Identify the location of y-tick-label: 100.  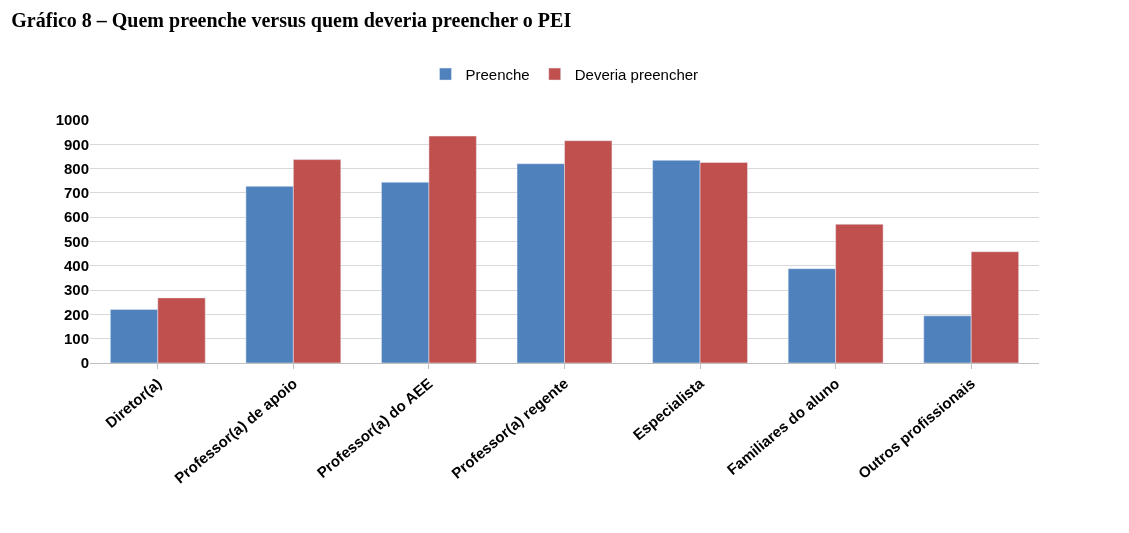
(76, 338).